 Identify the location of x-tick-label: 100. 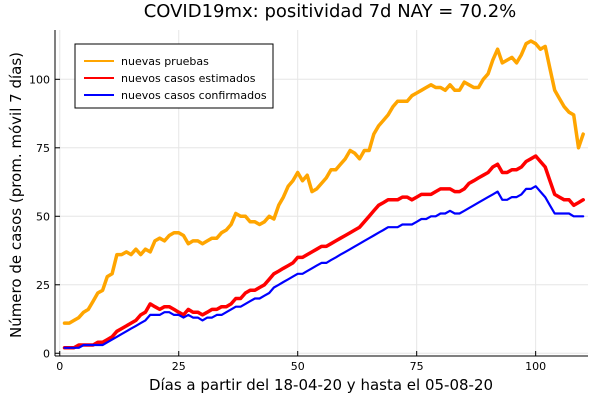
(535, 366).